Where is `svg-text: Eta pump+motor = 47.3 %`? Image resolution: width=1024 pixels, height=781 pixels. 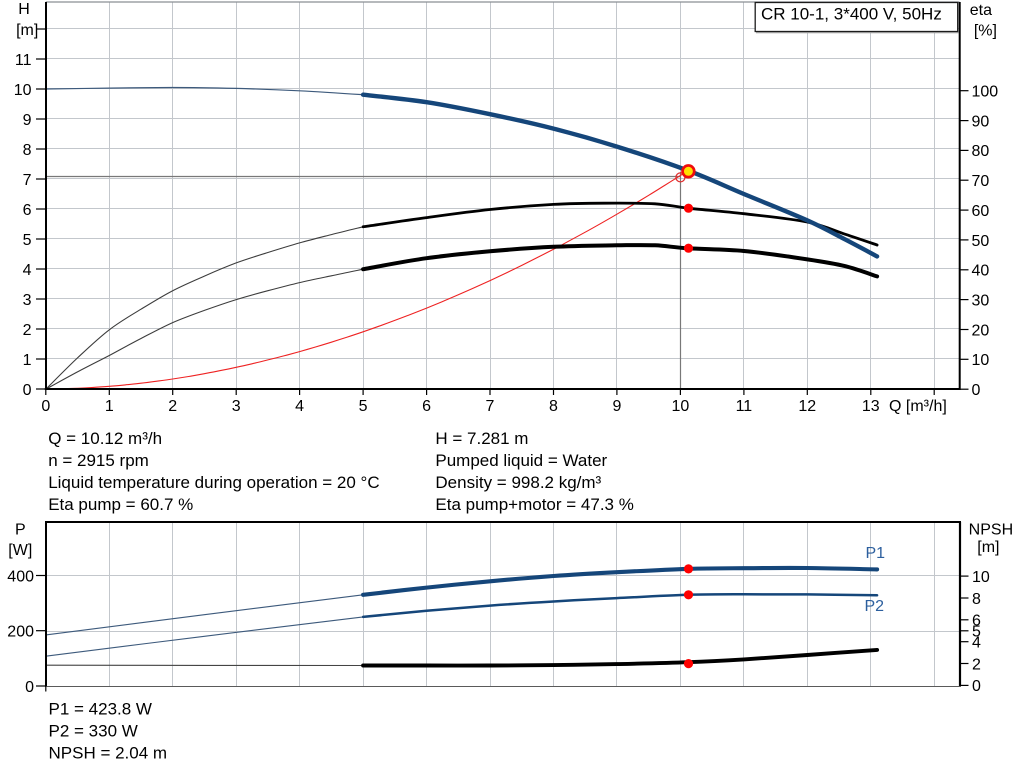
svg-text: Eta pump+motor = 47.3 % is located at coordinates (534, 504).